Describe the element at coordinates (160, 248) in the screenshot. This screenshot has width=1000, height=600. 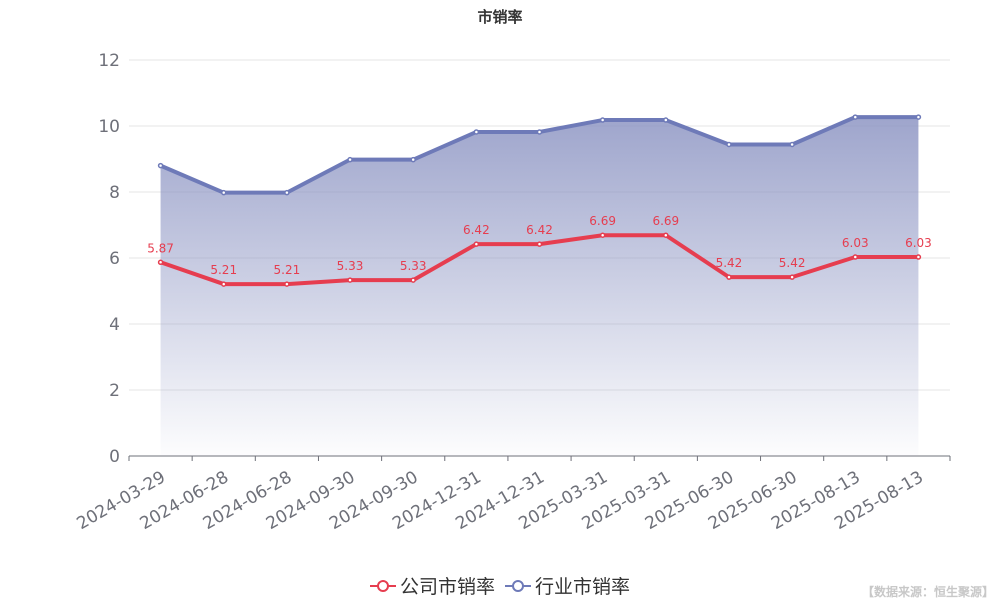
I see `data-label: 5.87` at that location.